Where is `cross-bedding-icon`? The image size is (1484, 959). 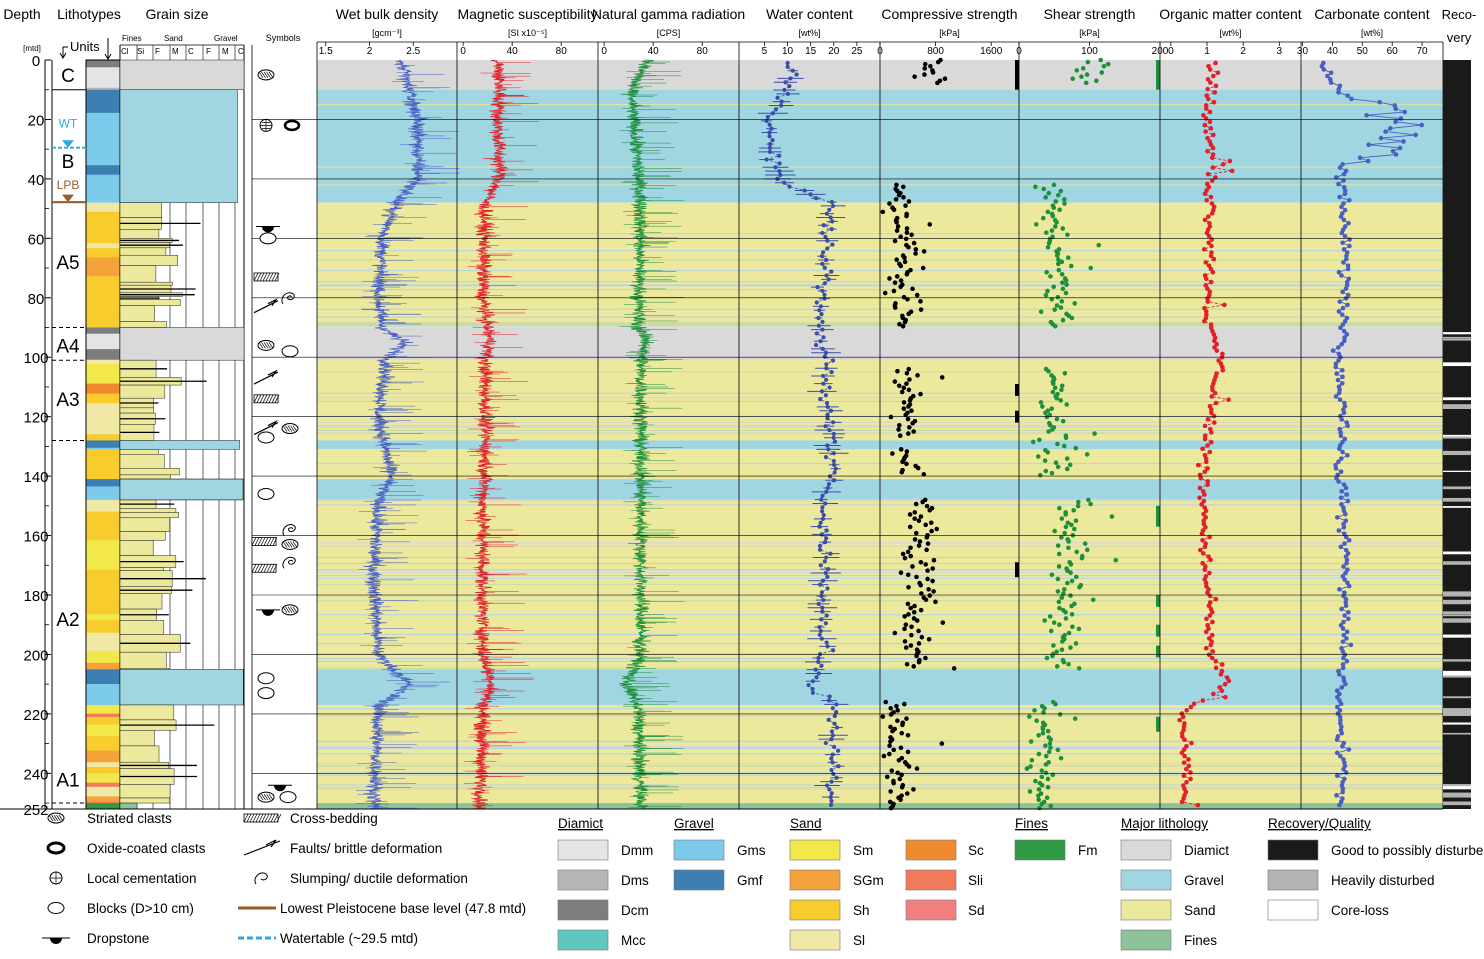
cross-bedding-icon is located at coordinates (266, 399).